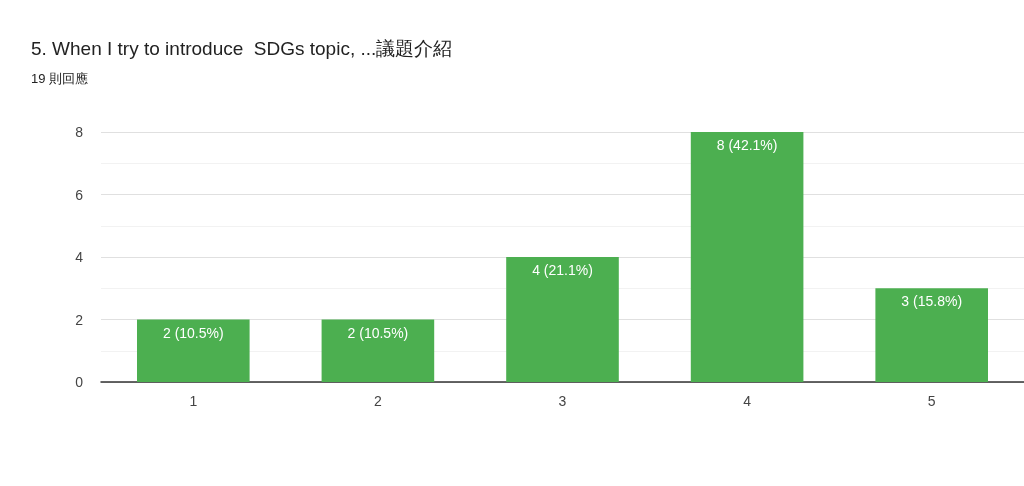 This screenshot has width=1024, height=486. What do you see at coordinates (562, 270) in the screenshot?
I see `data-label: 4 (21.1%)` at bounding box center [562, 270].